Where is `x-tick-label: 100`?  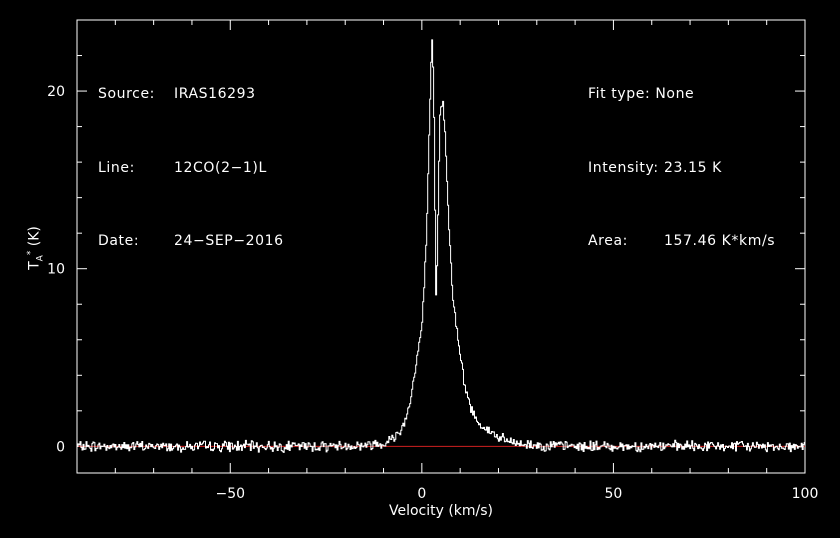
x-tick-label: 100 is located at coordinates (805, 494).